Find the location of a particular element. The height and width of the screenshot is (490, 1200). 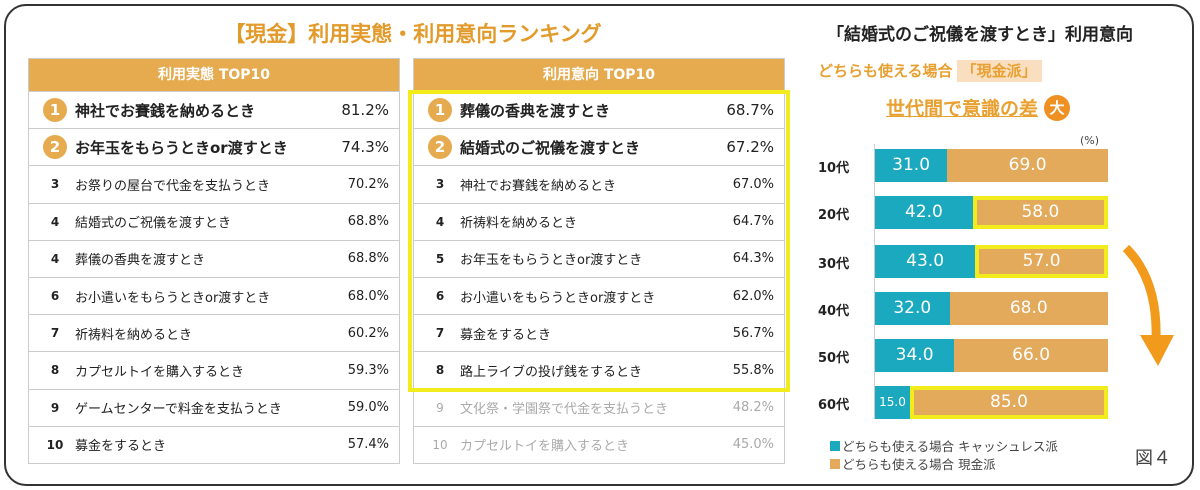

row-percent: 64.7% is located at coordinates (753, 222).